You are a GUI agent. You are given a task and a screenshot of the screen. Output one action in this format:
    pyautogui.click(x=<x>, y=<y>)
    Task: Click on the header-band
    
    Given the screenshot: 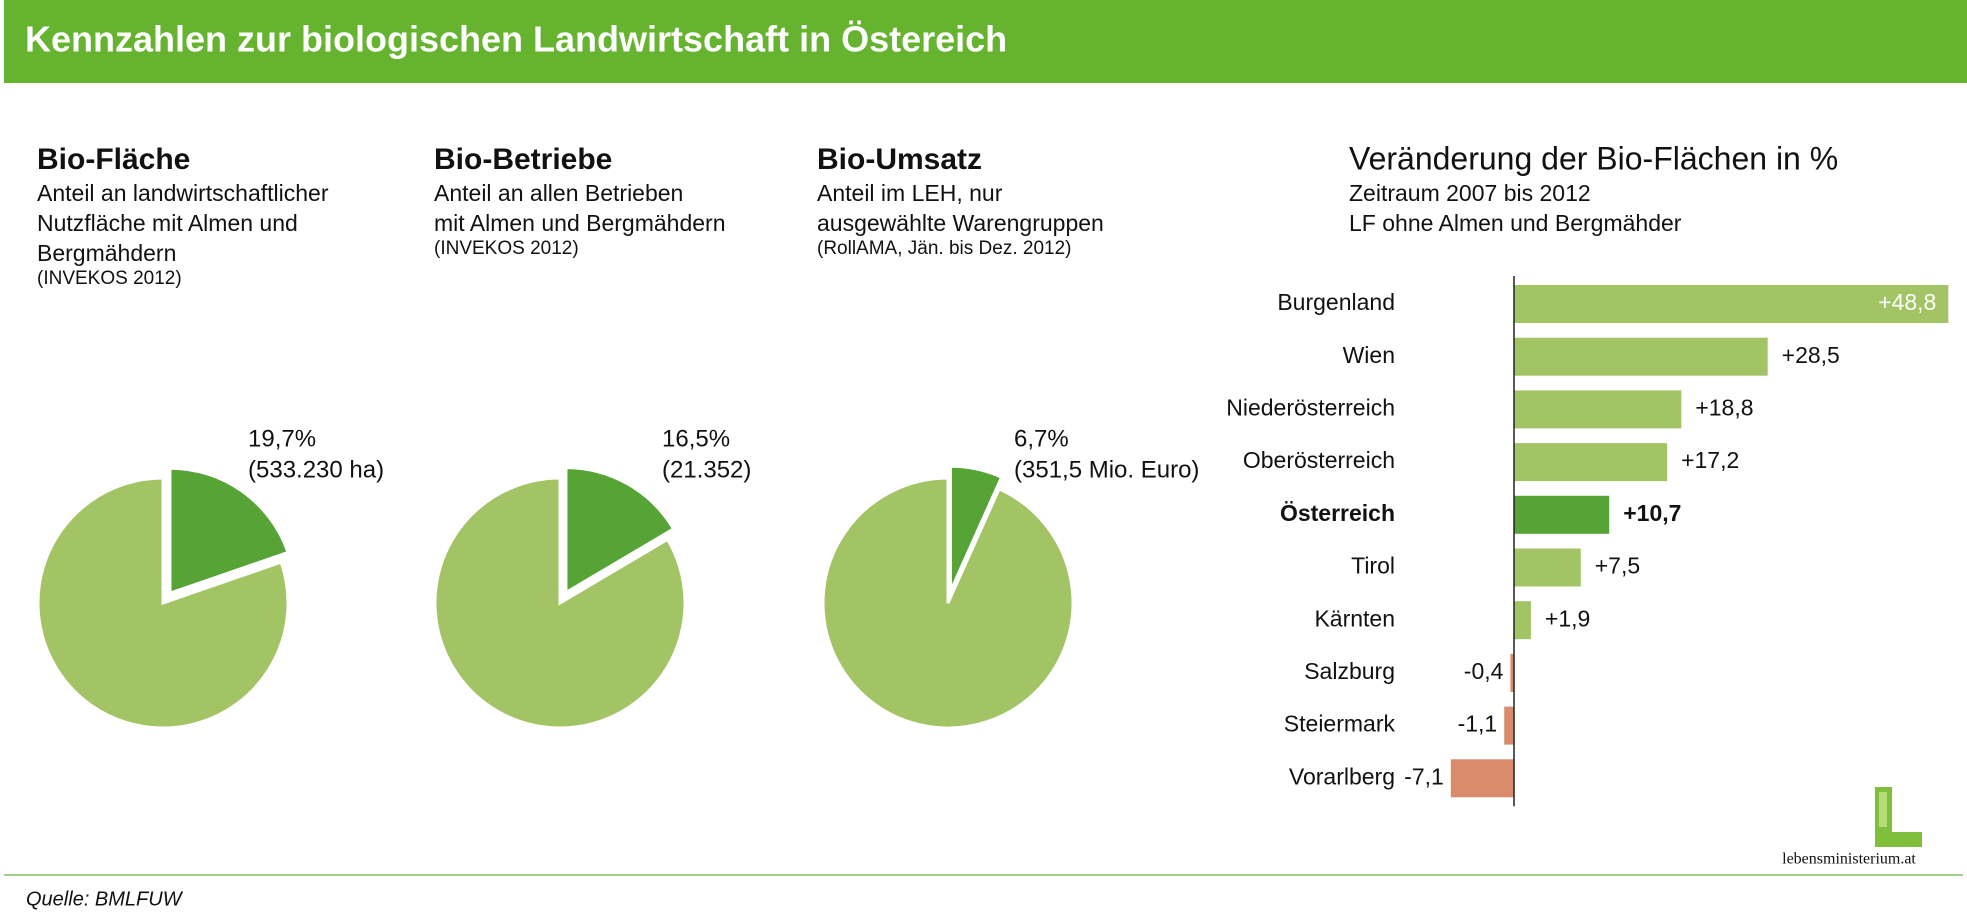 What is the action you would take?
    pyautogui.click(x=985, y=41)
    